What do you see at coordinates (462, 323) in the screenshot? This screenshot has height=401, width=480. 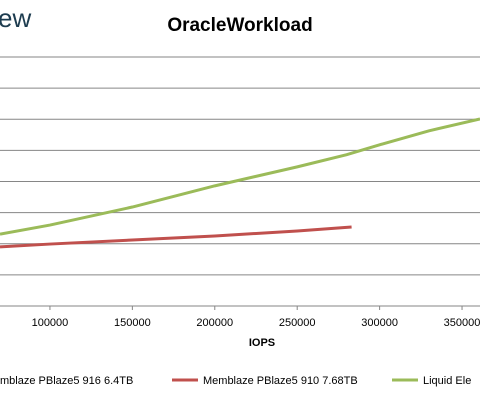 I see `x-tick-label: 350000` at bounding box center [462, 323].